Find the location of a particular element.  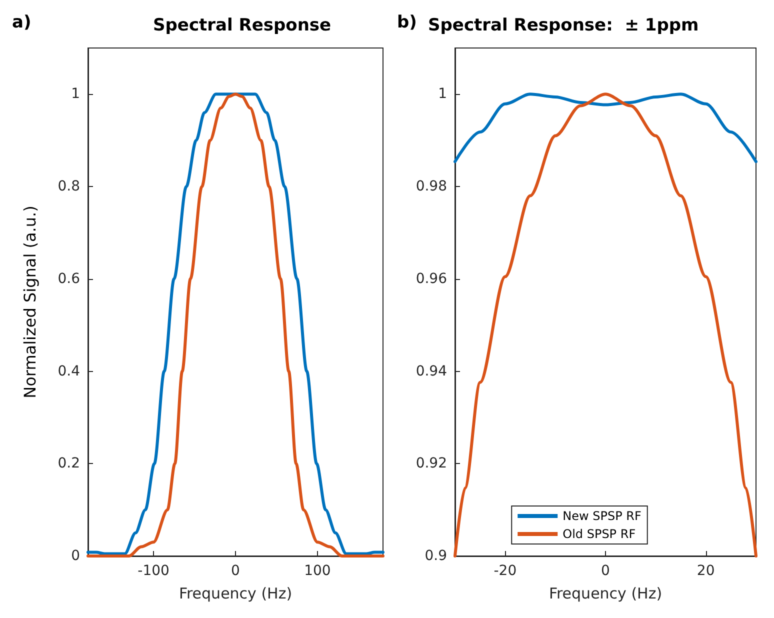

y-tick-label: 0.96 is located at coordinates (432, 278).